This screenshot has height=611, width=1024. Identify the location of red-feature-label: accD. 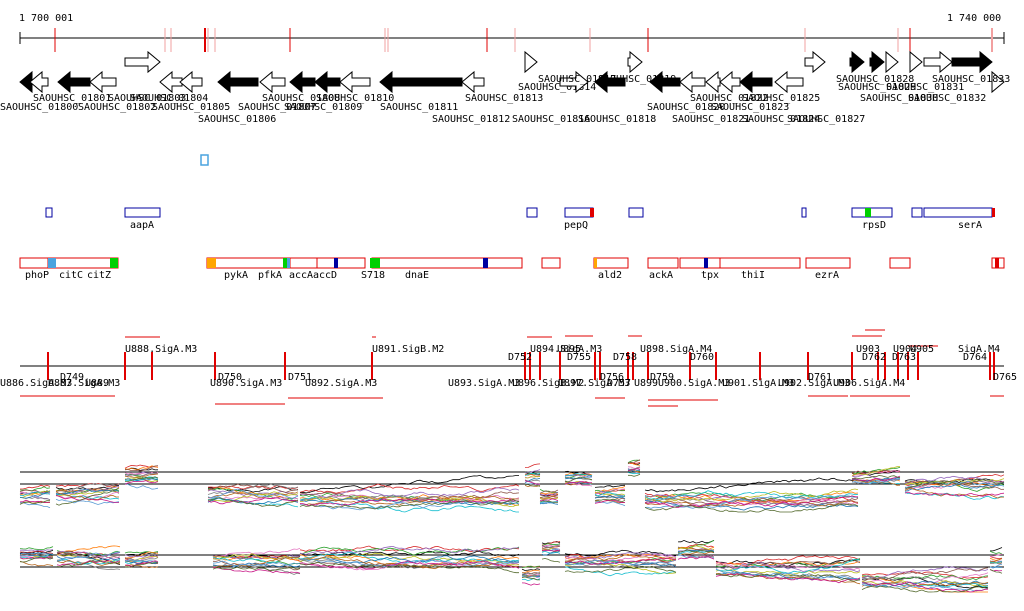
(325, 275).